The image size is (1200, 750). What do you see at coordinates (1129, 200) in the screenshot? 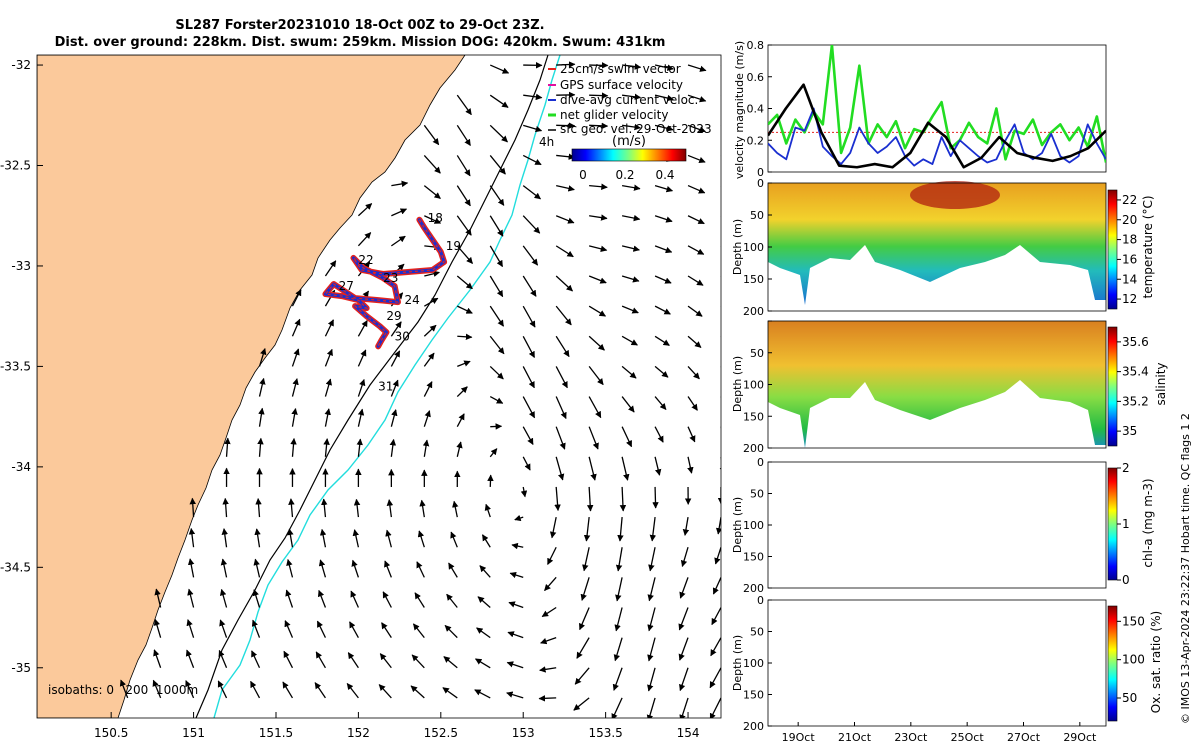
I see `colorbar-tick-label: 22` at bounding box center [1129, 200].